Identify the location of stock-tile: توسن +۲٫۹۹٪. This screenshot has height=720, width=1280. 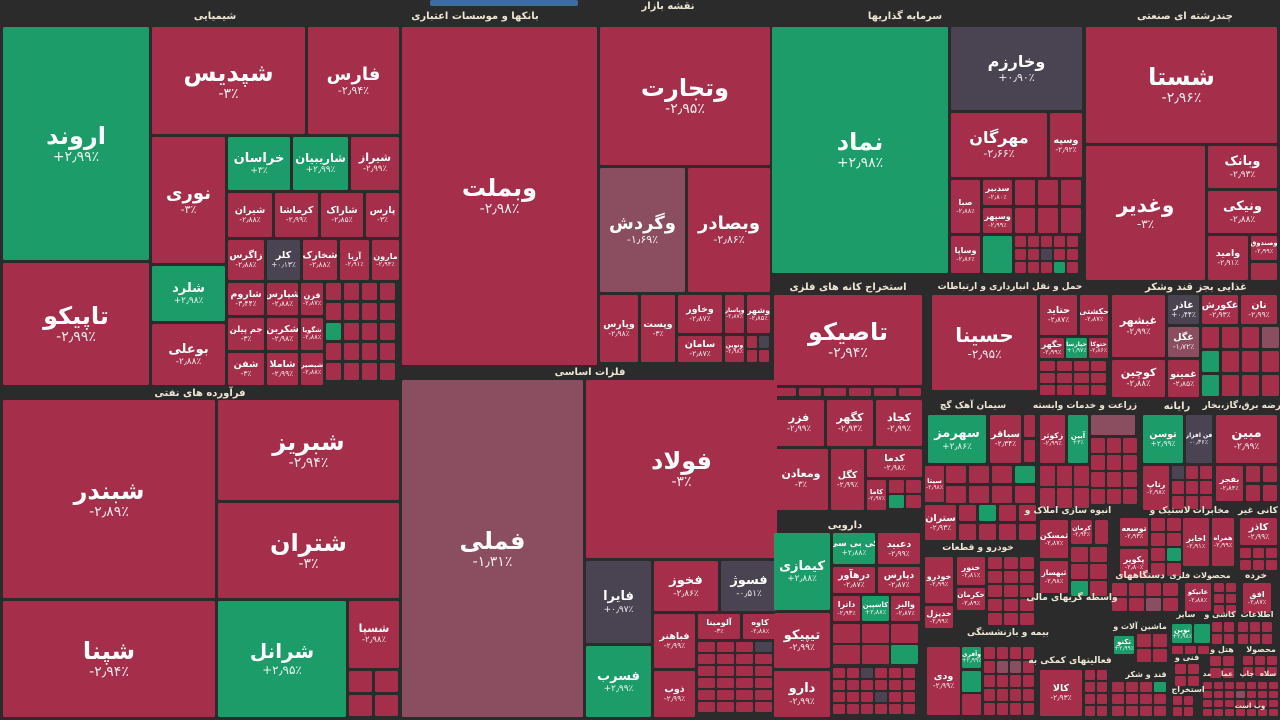
(1163, 439).